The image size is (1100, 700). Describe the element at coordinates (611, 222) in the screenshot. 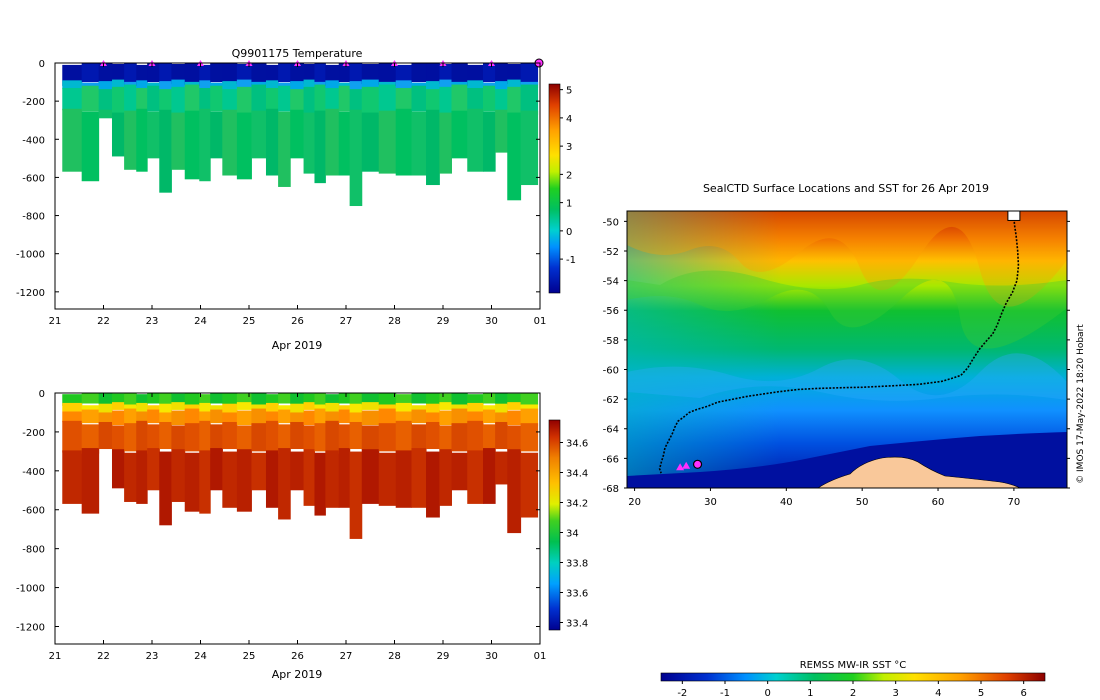

I see `map-y-tick-label: -50` at that location.